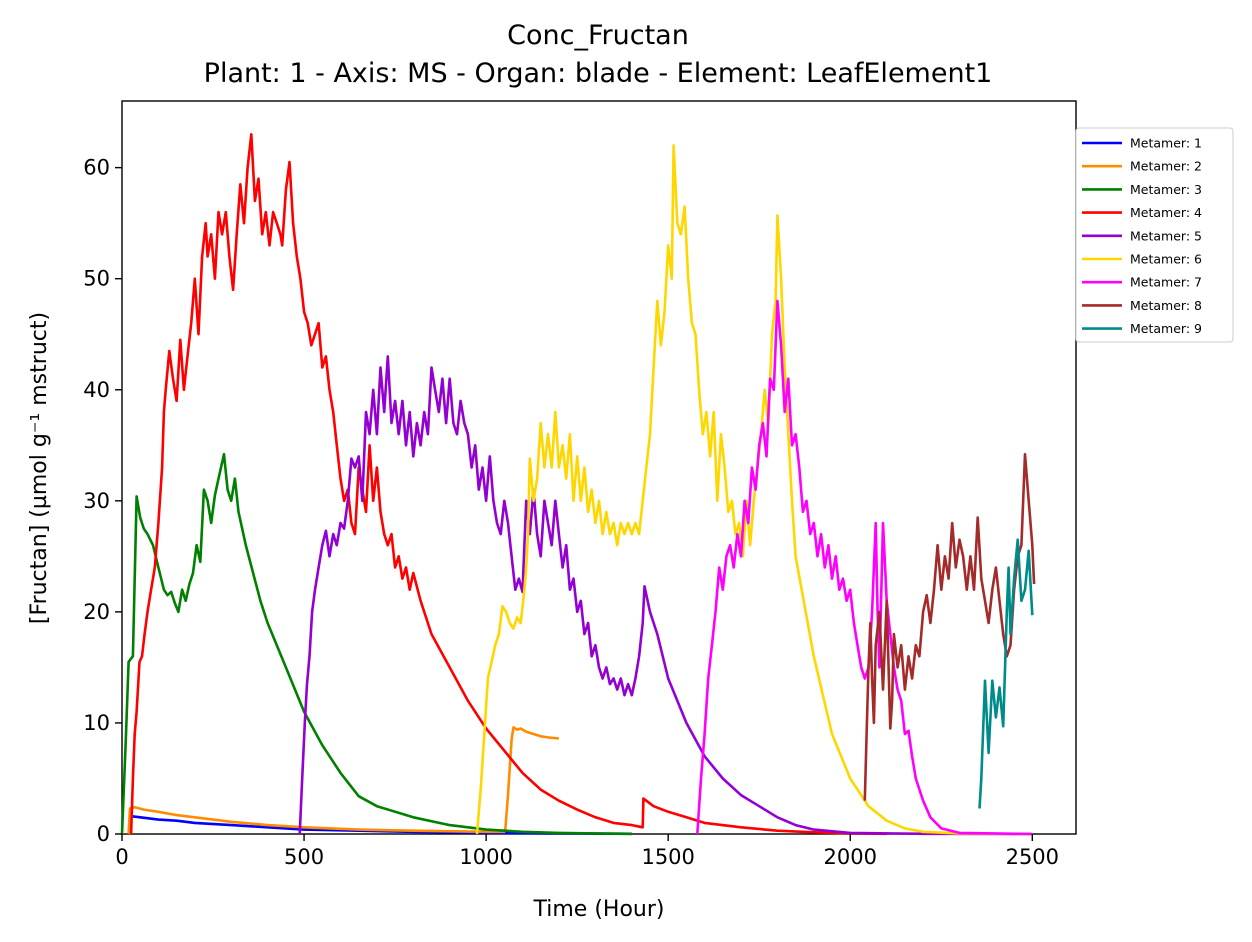 The width and height of the screenshot is (1252, 942). What do you see at coordinates (485, 857) in the screenshot?
I see `x-tick-label: 1000` at bounding box center [485, 857].